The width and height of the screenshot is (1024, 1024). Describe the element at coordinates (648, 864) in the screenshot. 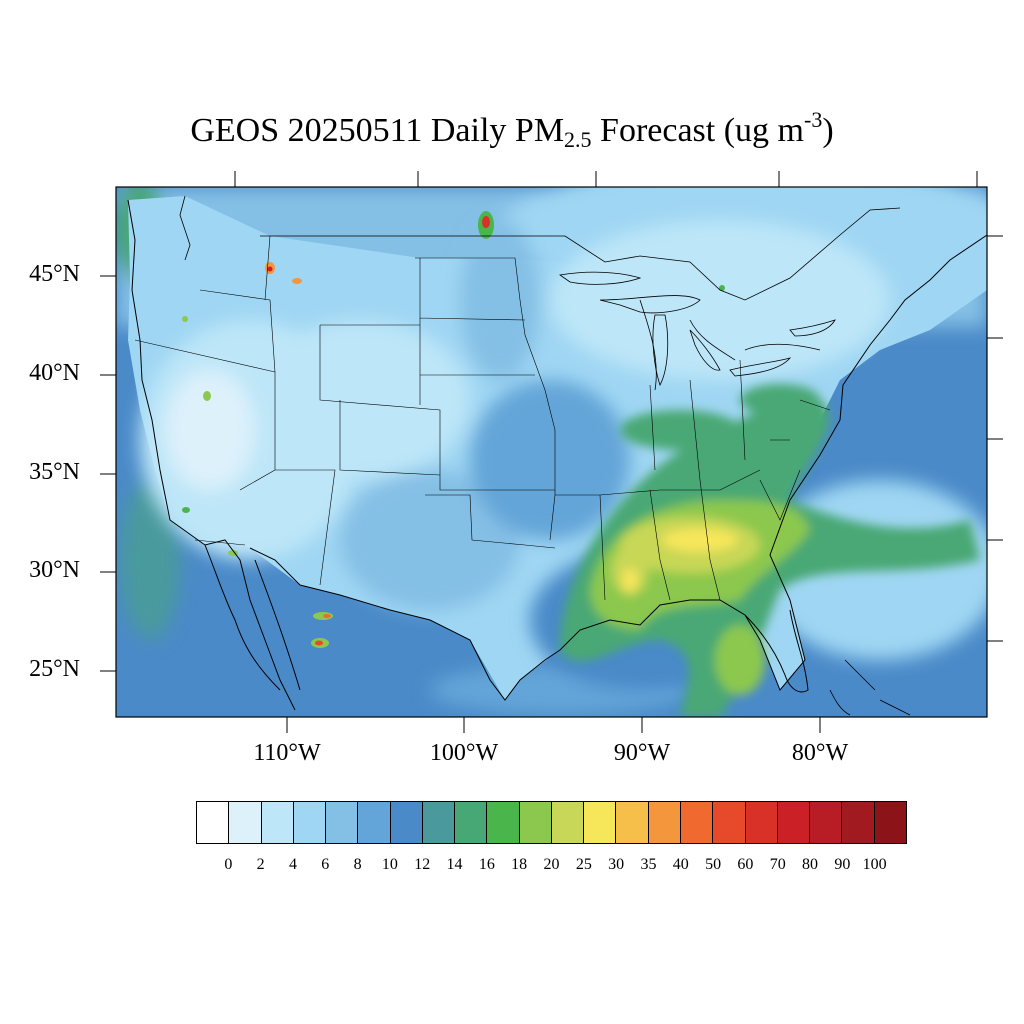

I see `colorbar-label: 35` at that location.